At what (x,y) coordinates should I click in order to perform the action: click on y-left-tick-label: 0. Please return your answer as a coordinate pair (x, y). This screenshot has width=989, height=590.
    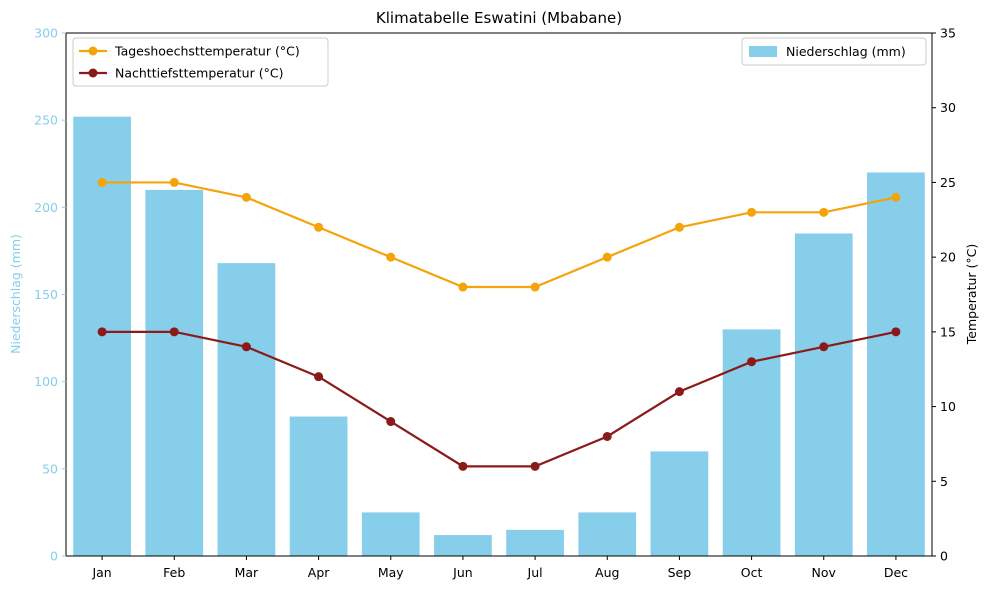
    Looking at the image, I should click on (54, 556).